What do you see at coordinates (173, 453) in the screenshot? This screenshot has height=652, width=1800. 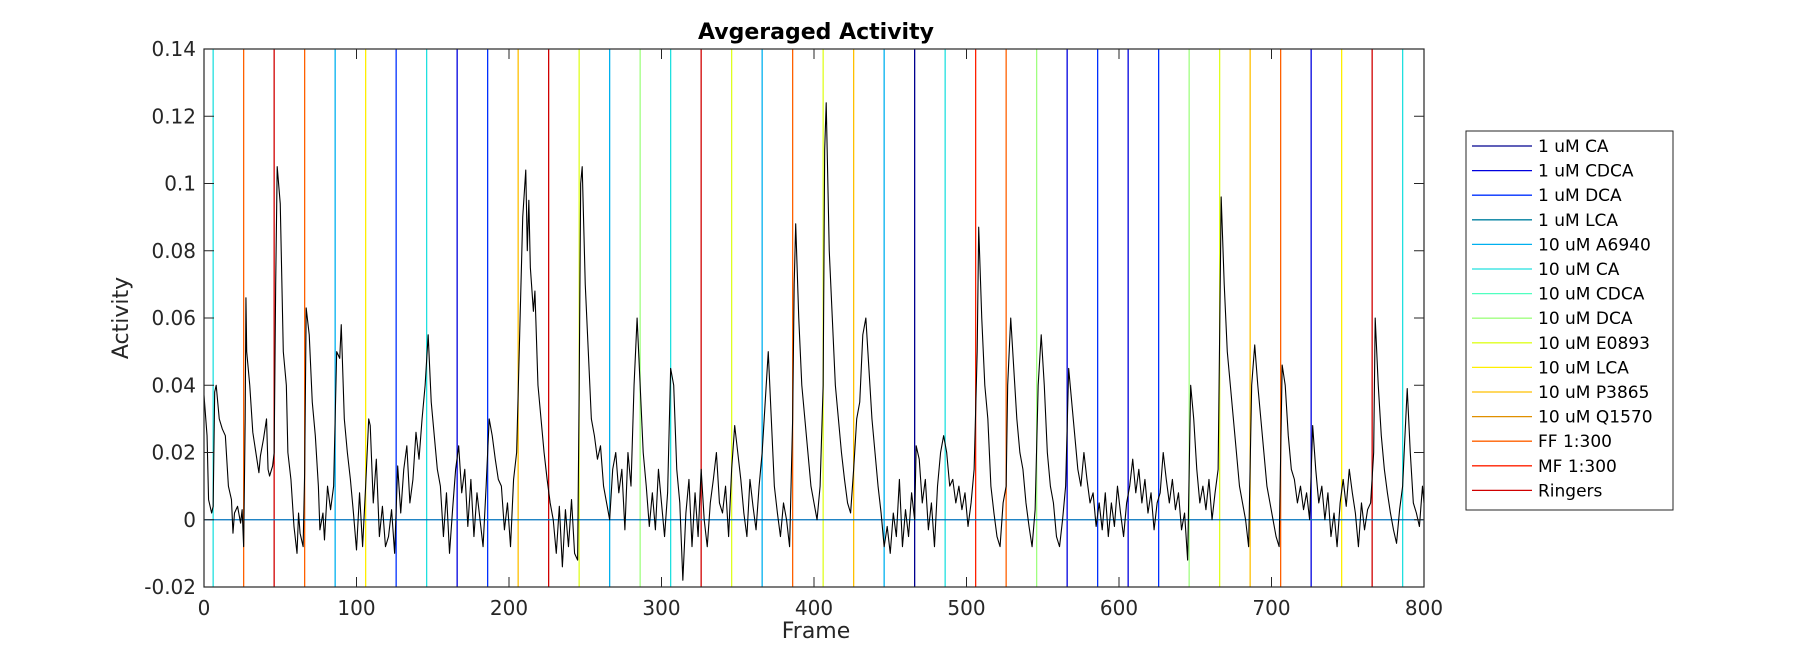 I see `y-tick-label: 0.02` at bounding box center [173, 453].